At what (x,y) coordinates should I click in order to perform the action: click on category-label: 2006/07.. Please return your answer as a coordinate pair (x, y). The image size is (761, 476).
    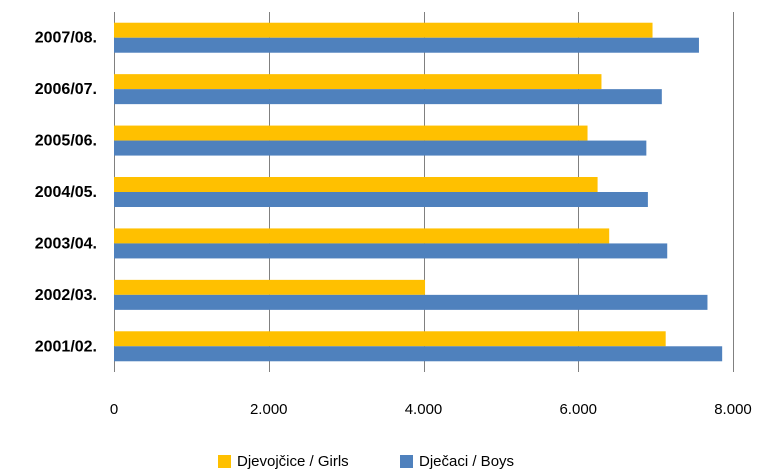
    Looking at the image, I should click on (66, 89).